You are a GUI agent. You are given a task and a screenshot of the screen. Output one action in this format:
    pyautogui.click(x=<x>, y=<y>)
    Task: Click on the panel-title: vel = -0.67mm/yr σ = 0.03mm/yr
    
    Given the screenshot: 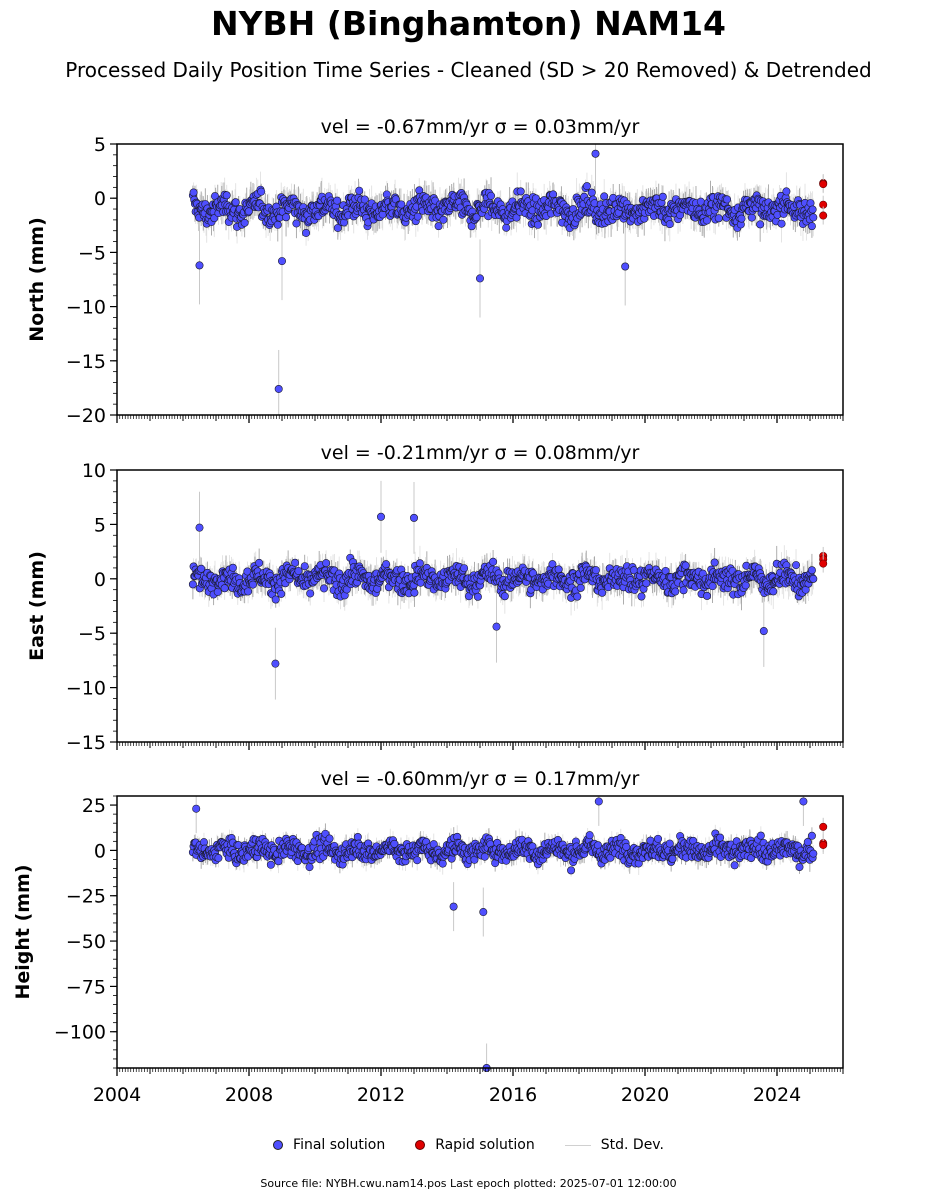 What is the action you would take?
    pyautogui.click(x=480, y=127)
    